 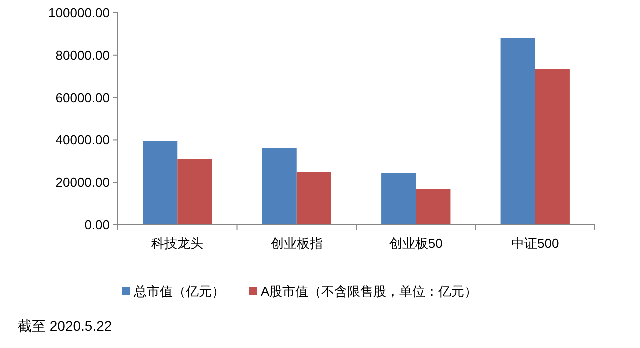 I want to click on x-tick-label: 中证500, so click(x=536, y=243).